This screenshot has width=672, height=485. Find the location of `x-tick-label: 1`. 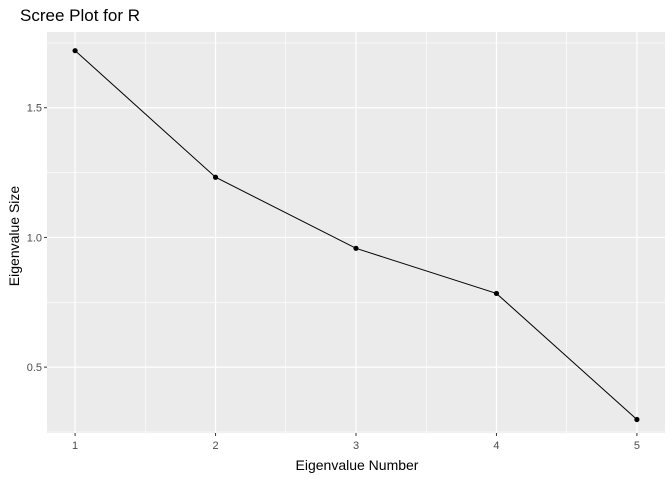

x-tick-label: 1 is located at coordinates (75, 446).